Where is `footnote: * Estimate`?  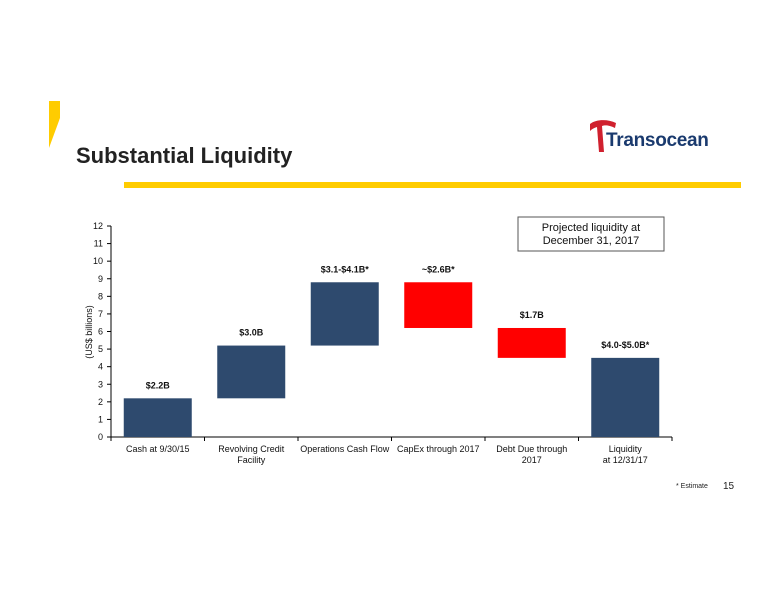
footnote: * Estimate is located at coordinates (692, 486).